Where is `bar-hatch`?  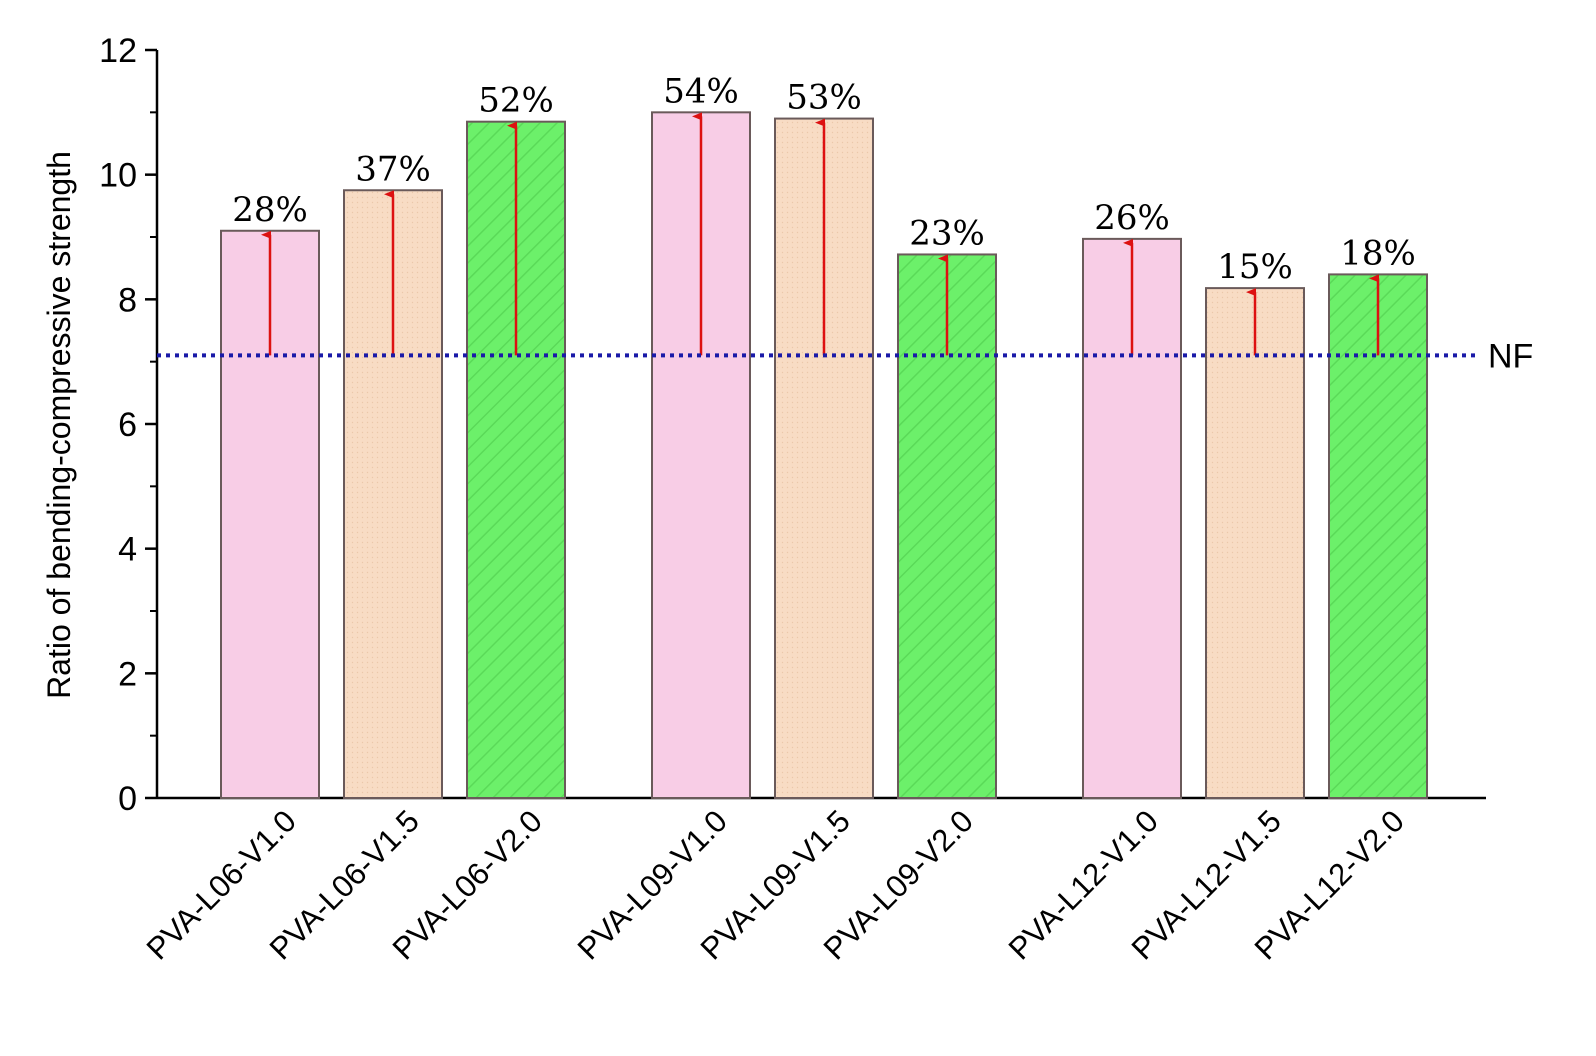
bar-hatch is located at coordinates (1378, 536).